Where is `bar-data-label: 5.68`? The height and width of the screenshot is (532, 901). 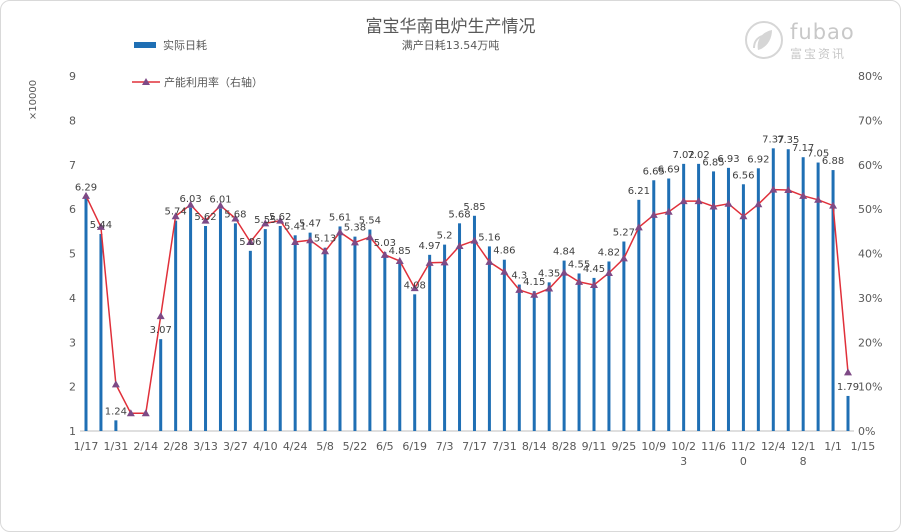 bar-data-label: 5.68 is located at coordinates (235, 214).